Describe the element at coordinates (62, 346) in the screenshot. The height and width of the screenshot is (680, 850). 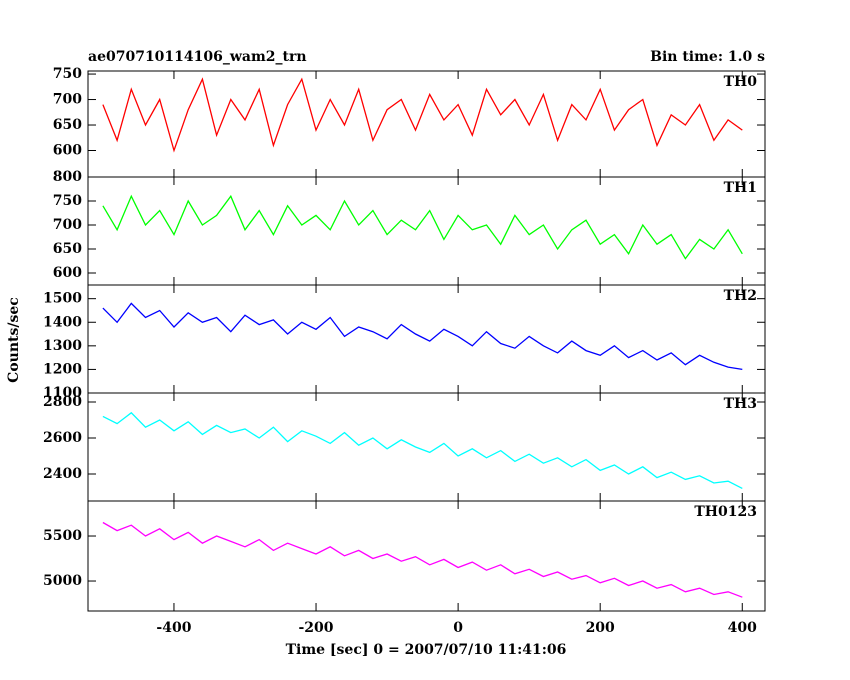
I see `y-tick-label: 1300` at that location.